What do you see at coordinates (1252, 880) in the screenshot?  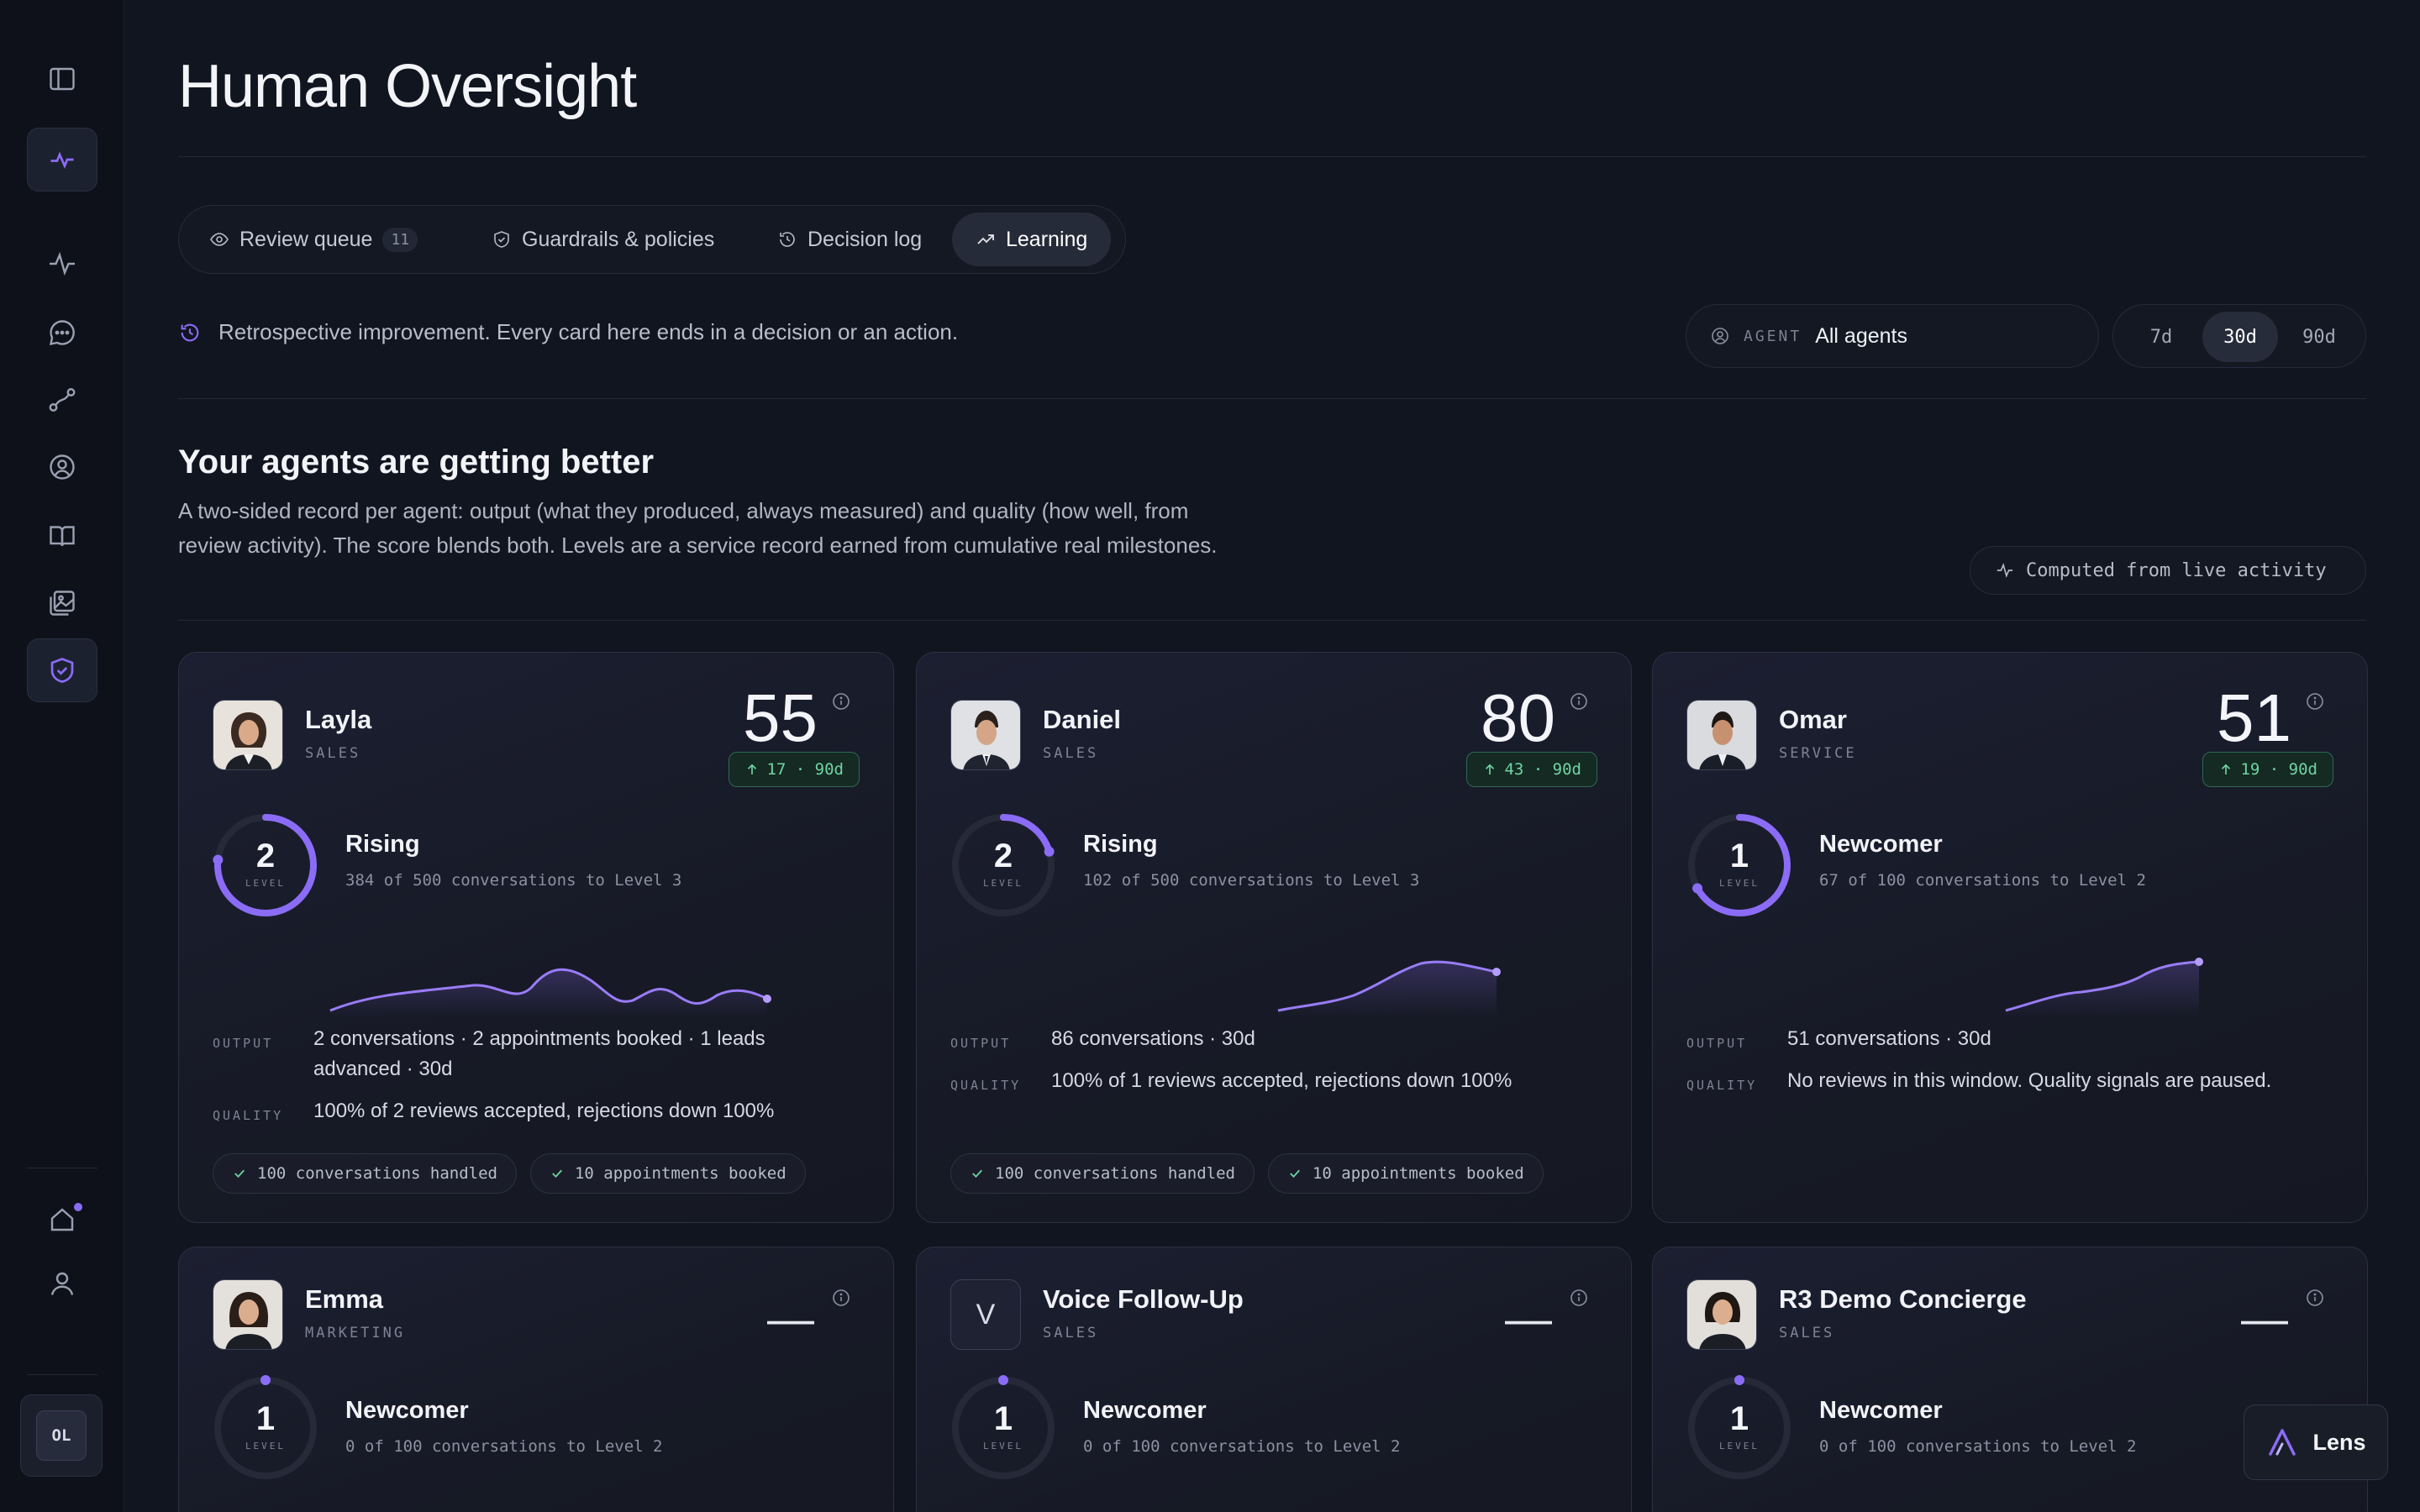 I see `level-progress: 102 of 500 conversations to Level 3` at bounding box center [1252, 880].